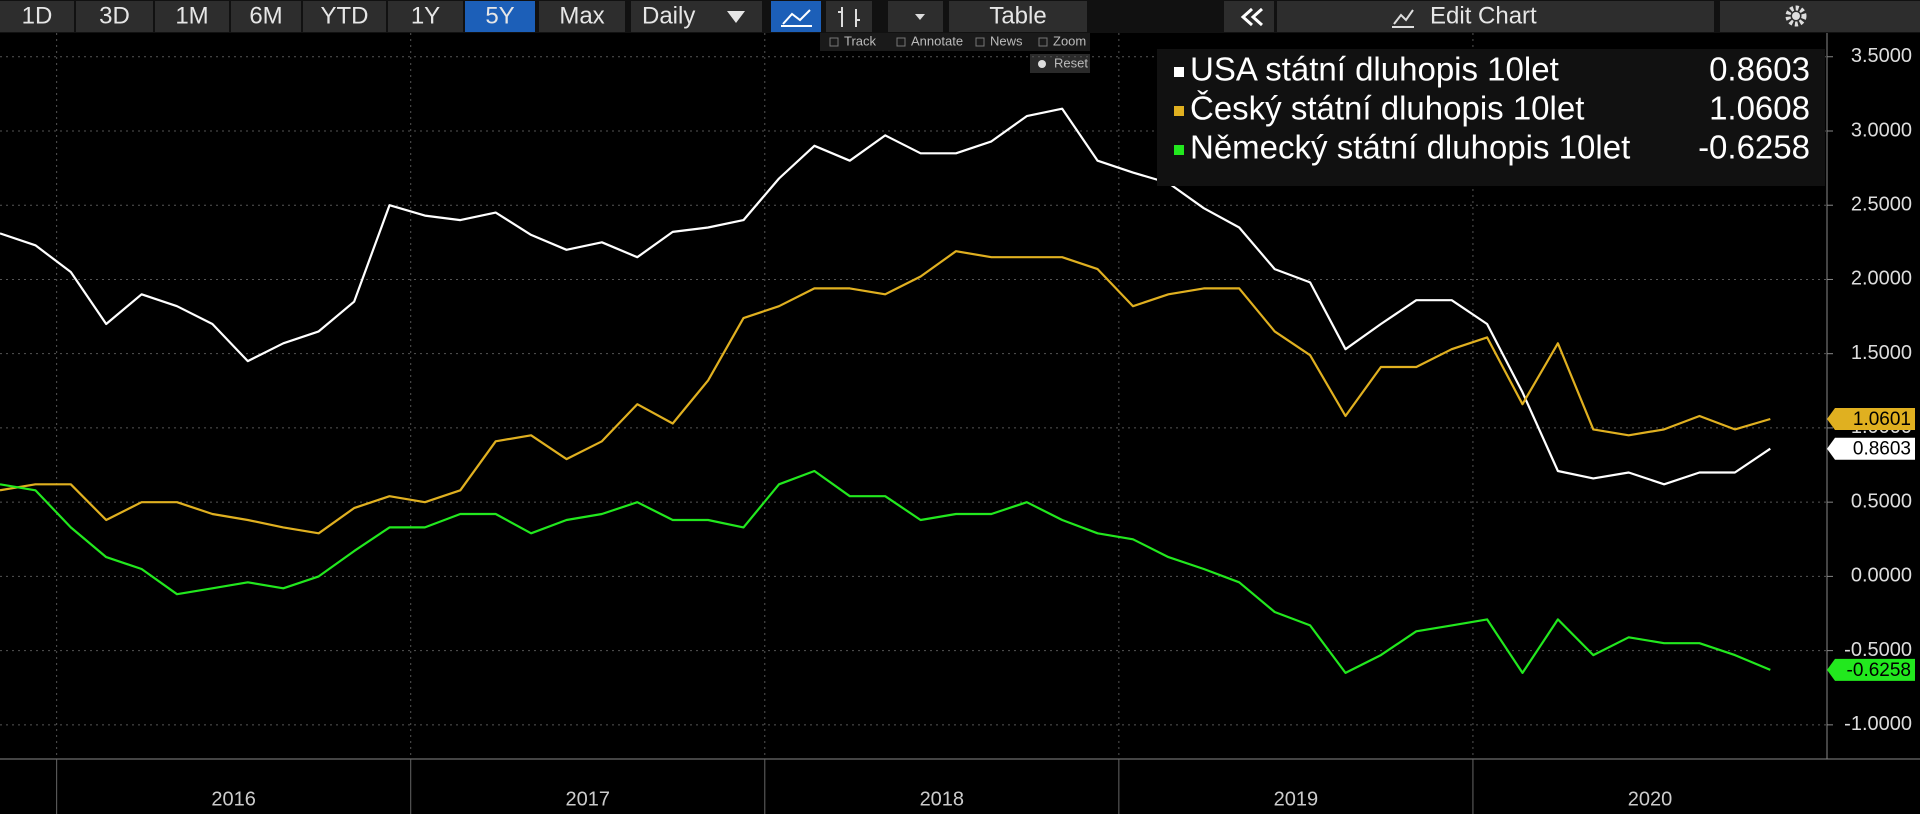 This screenshot has width=1920, height=814. Describe the element at coordinates (736, 17) in the screenshot. I see `dropdown-arrow` at that location.